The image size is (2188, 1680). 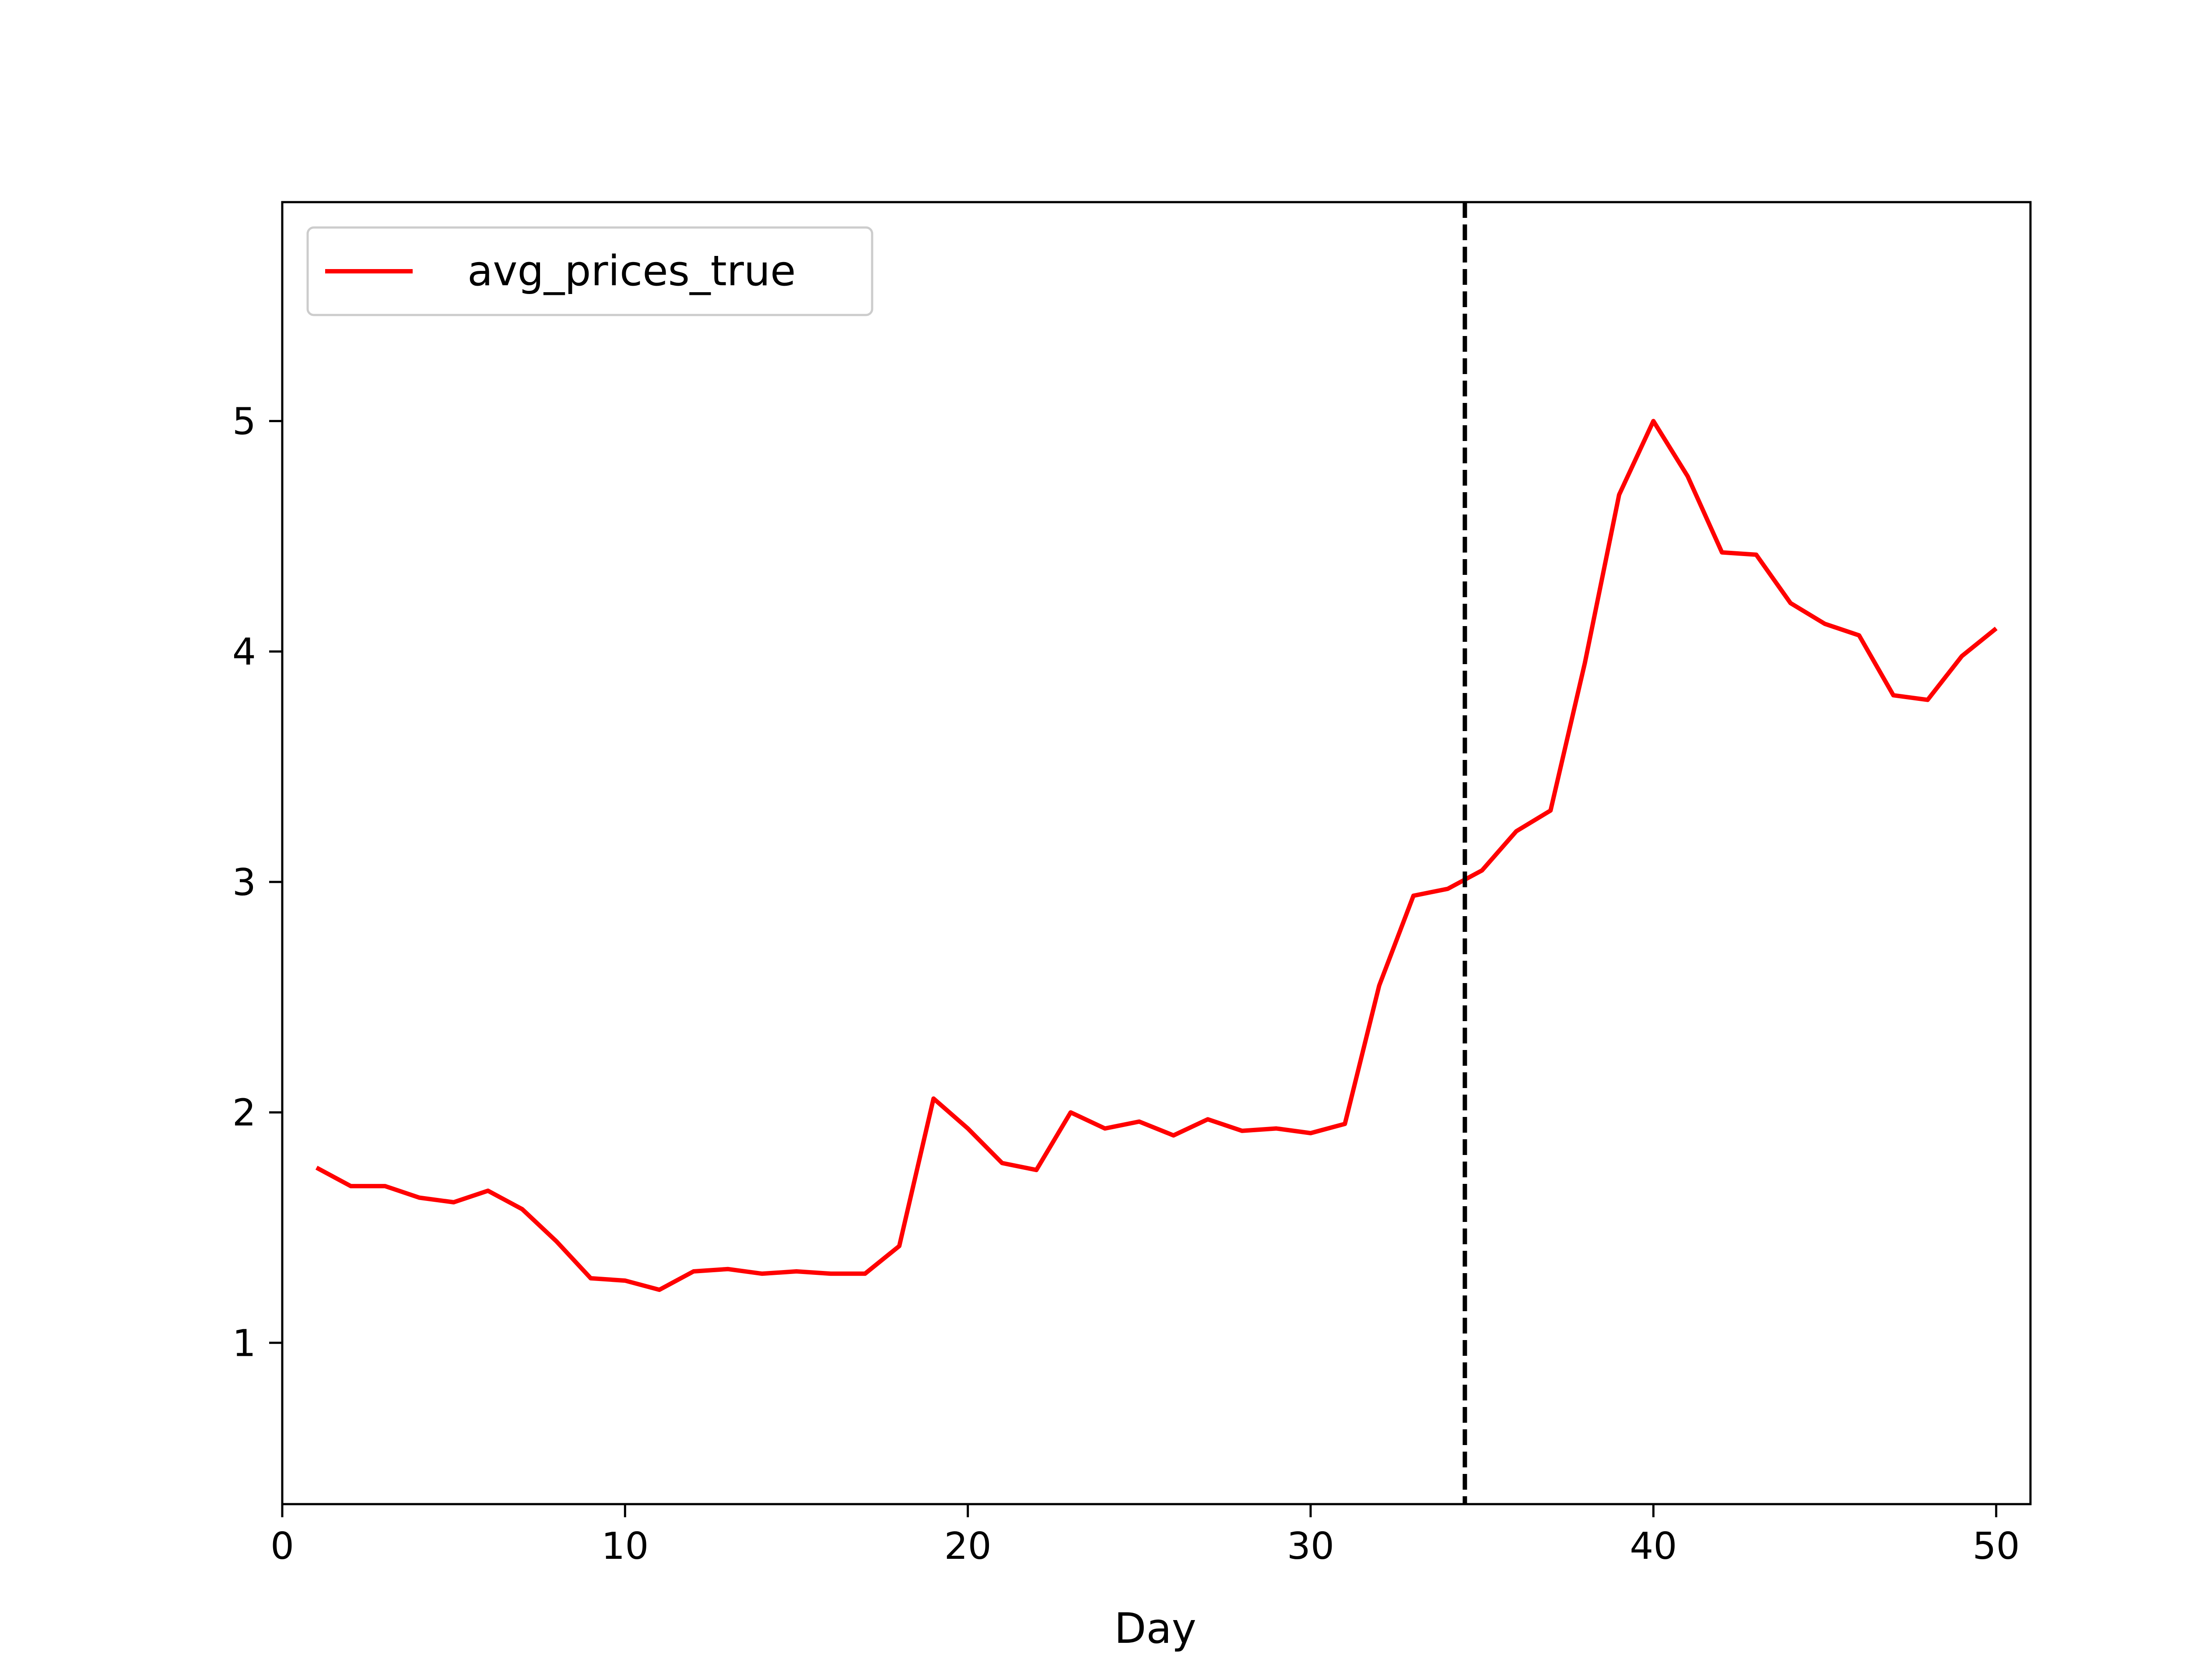 I want to click on x-tick-label: 0, so click(x=282, y=1546).